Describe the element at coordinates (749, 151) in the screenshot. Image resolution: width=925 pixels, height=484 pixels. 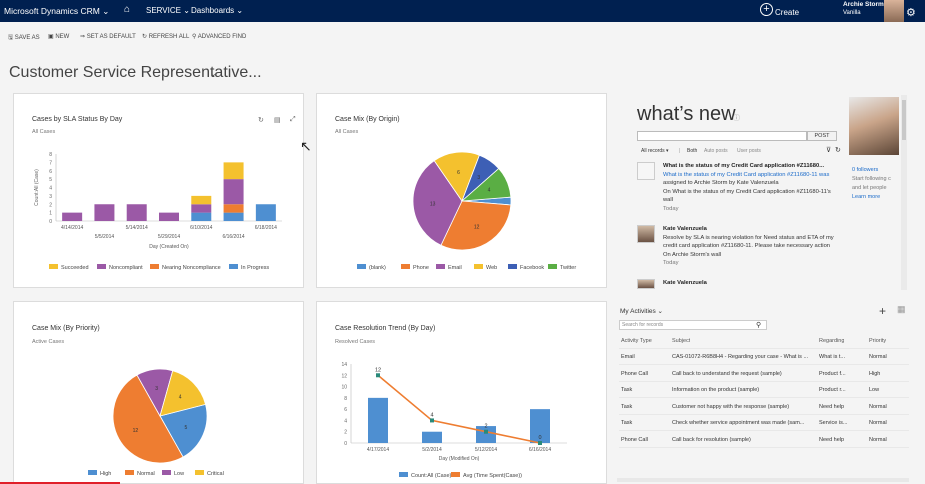
I see `filter-user-posts: User posts` at that location.